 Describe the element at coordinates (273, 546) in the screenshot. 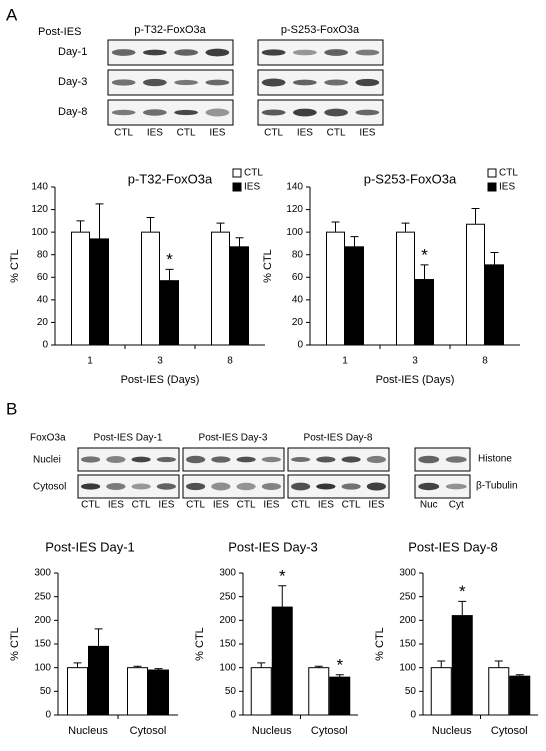

I see `chart-title: Post-IES Day-3` at that location.